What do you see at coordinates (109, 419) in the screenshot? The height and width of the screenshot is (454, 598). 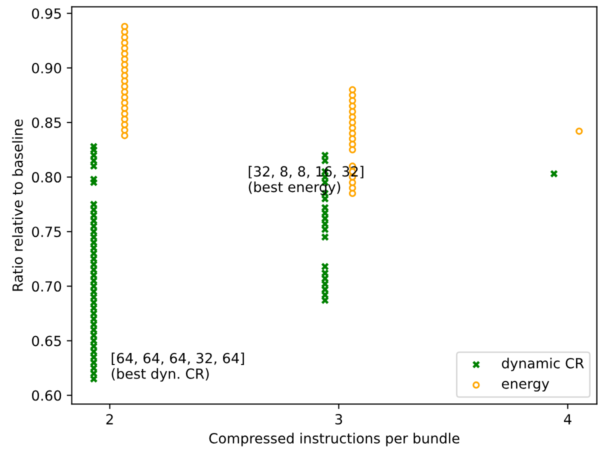 I see `x-tick-label: 2` at bounding box center [109, 419].